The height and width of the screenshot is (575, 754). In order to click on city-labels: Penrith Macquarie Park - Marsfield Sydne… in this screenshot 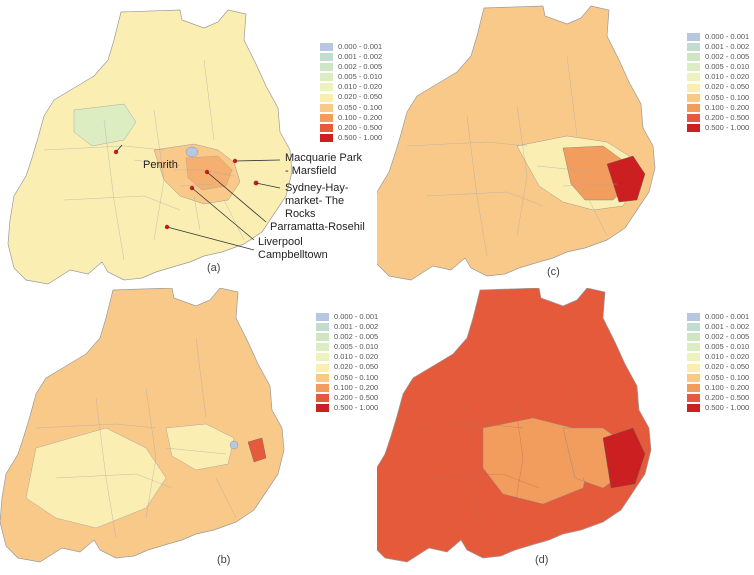, I will do `click(254, 206)`.